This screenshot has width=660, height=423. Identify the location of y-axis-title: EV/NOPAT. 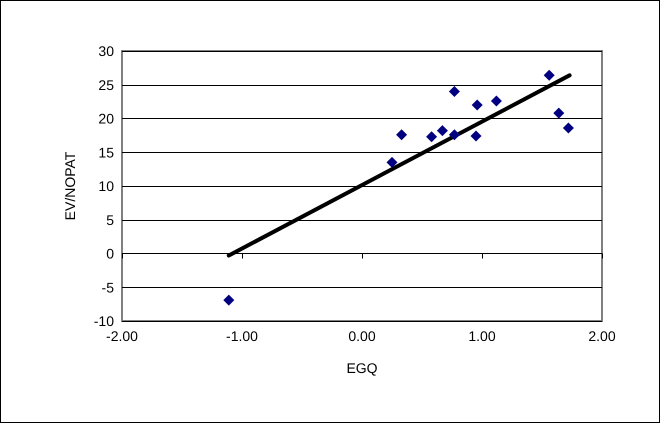
(70, 185).